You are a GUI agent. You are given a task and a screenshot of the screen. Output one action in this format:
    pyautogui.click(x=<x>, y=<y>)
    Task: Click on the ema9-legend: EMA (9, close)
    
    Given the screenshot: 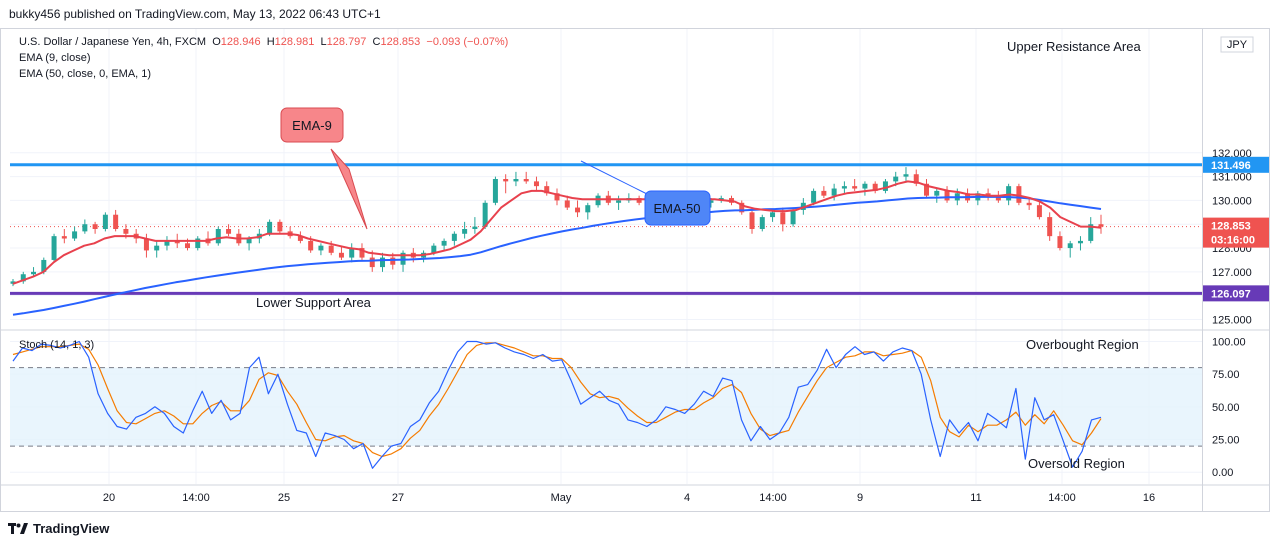 What is the action you would take?
    pyautogui.click(x=55, y=58)
    